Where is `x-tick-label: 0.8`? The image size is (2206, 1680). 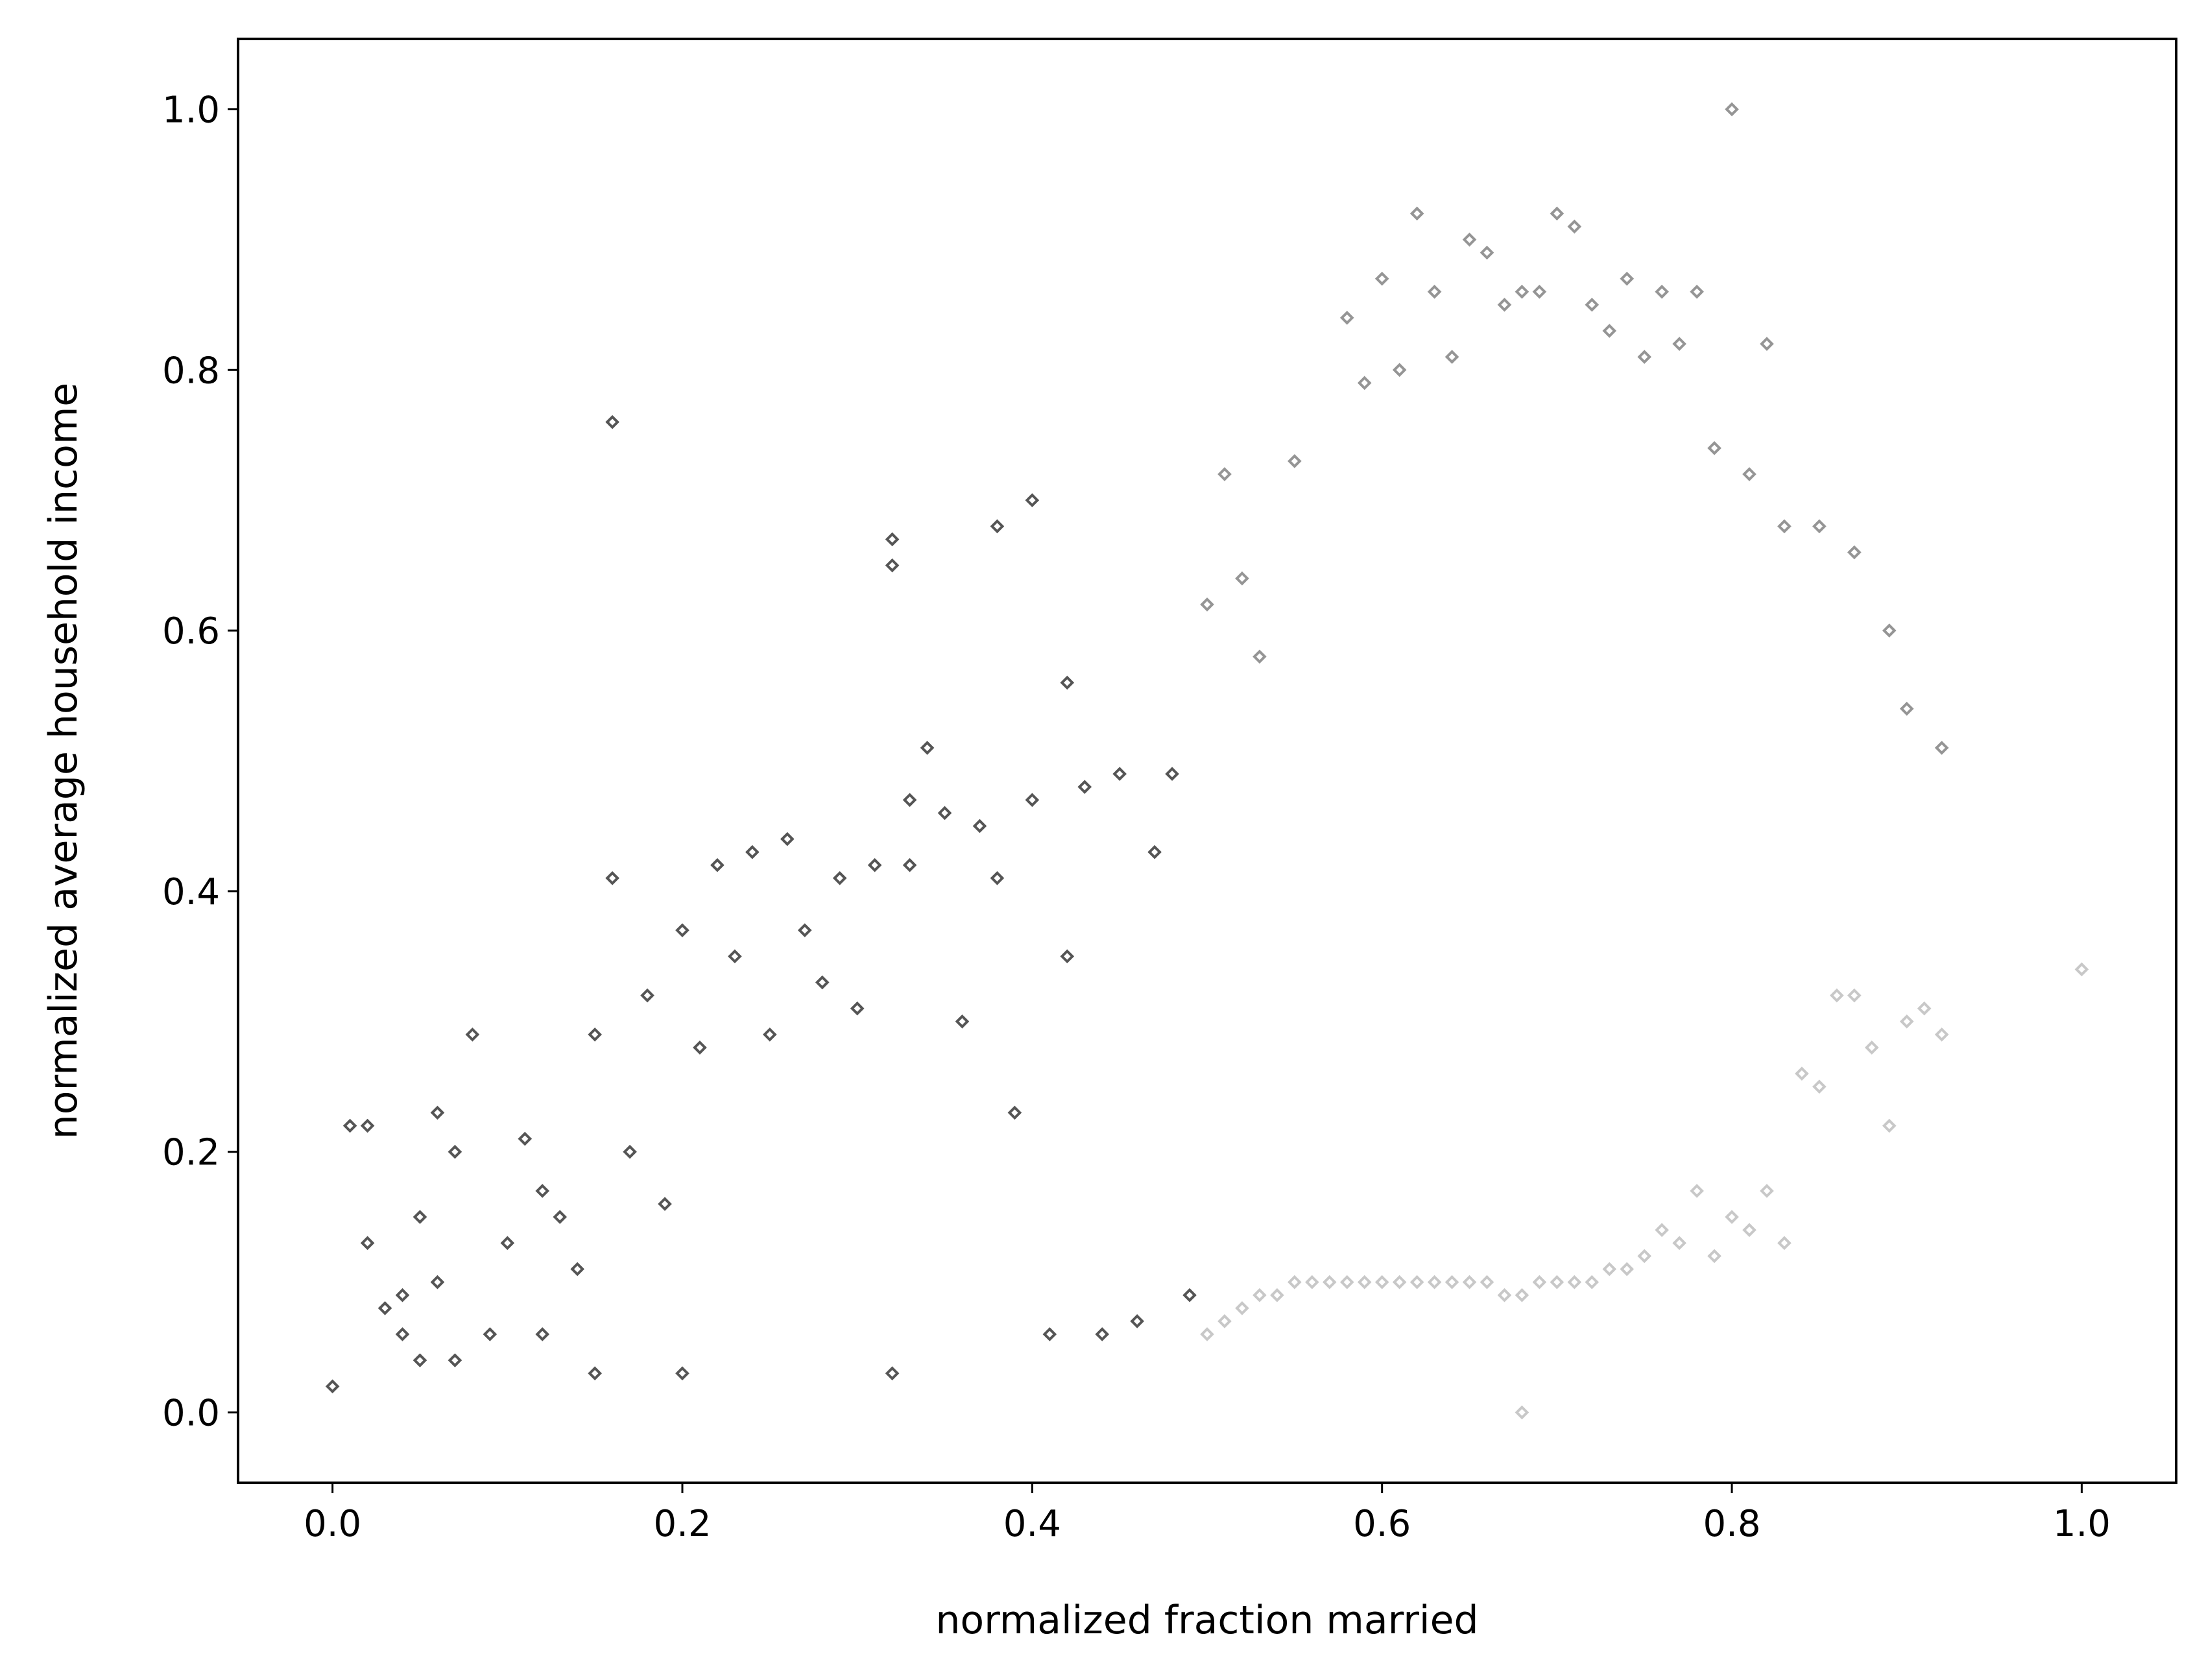
x-tick-label: 0.8 is located at coordinates (1731, 1524).